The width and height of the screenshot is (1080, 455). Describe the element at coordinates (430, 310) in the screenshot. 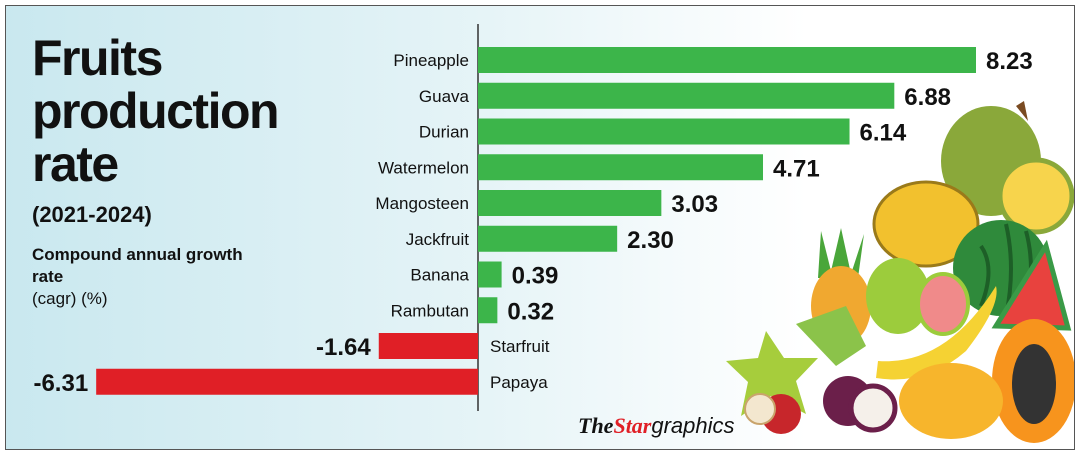

I see `category-label-rambutan: Rambutan` at that location.